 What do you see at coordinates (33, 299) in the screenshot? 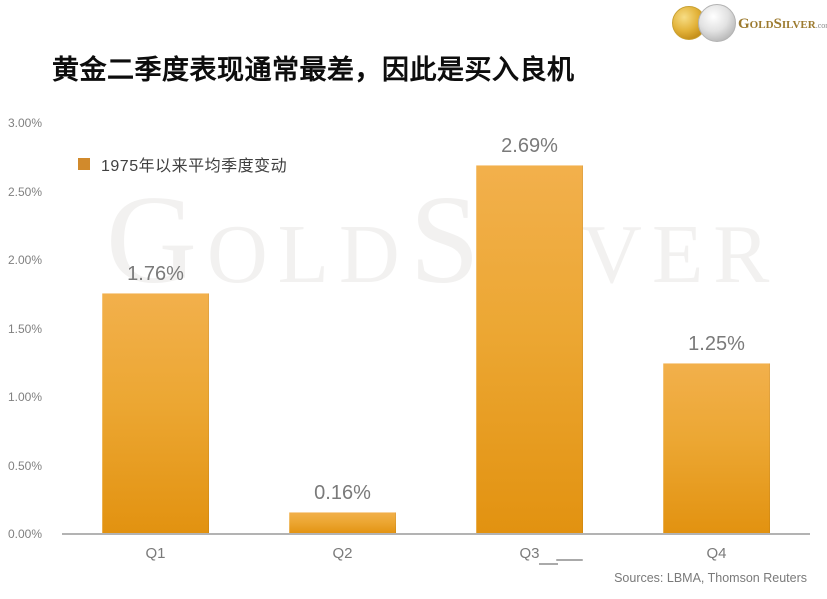
I see `y-axis: 0.00% 0.50% 1.00% 1.50% 2.00% 2.50% 3.00%` at bounding box center [33, 299].